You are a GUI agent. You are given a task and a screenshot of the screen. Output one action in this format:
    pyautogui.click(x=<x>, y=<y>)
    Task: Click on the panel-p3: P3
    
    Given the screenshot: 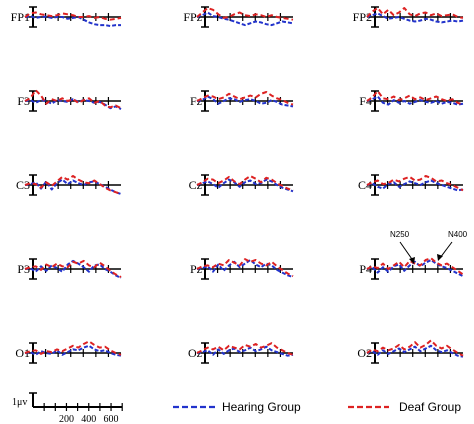 What is the action you would take?
    pyautogui.click(x=69, y=269)
    